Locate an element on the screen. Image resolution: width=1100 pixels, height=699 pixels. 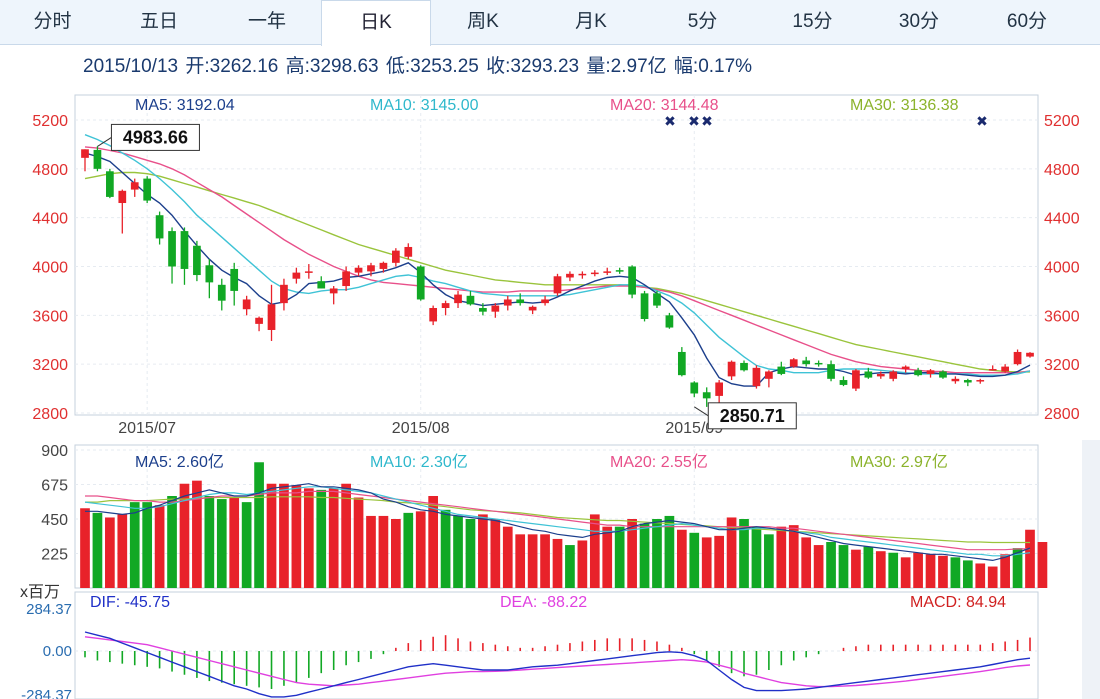
tab-5min: 5分 is located at coordinates (702, 21).